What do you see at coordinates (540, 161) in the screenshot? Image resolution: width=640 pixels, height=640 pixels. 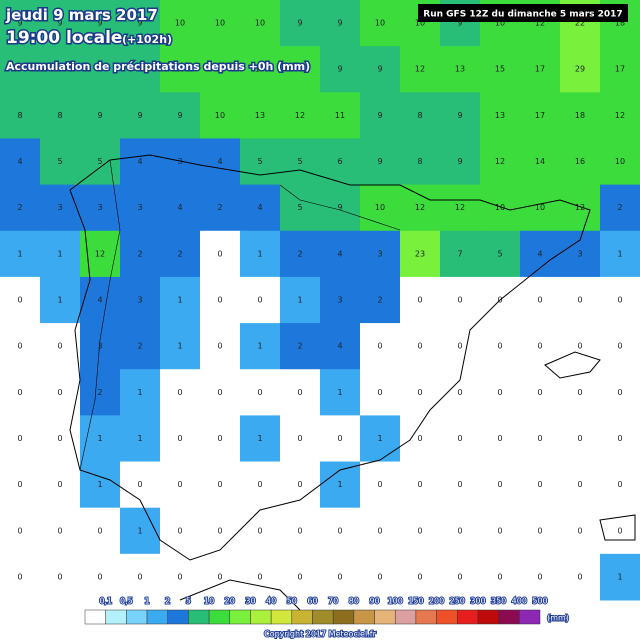 I see `cell-value: 14` at bounding box center [540, 161].